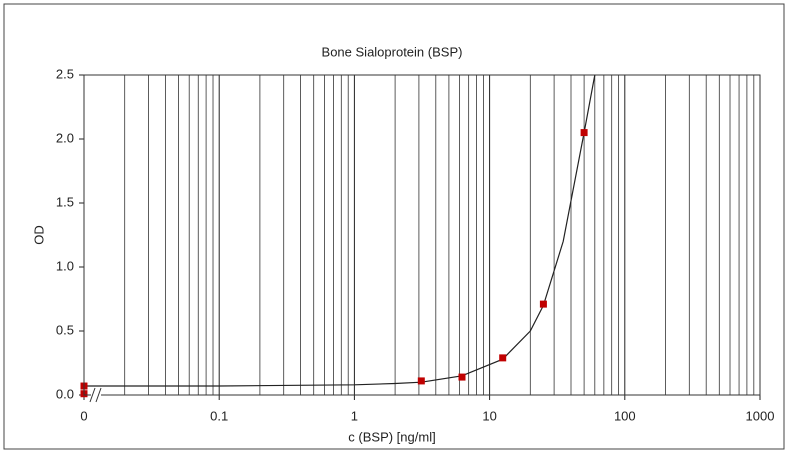  Describe the element at coordinates (65, 137) in the screenshot. I see `y-tick-label: 2.0` at that location.